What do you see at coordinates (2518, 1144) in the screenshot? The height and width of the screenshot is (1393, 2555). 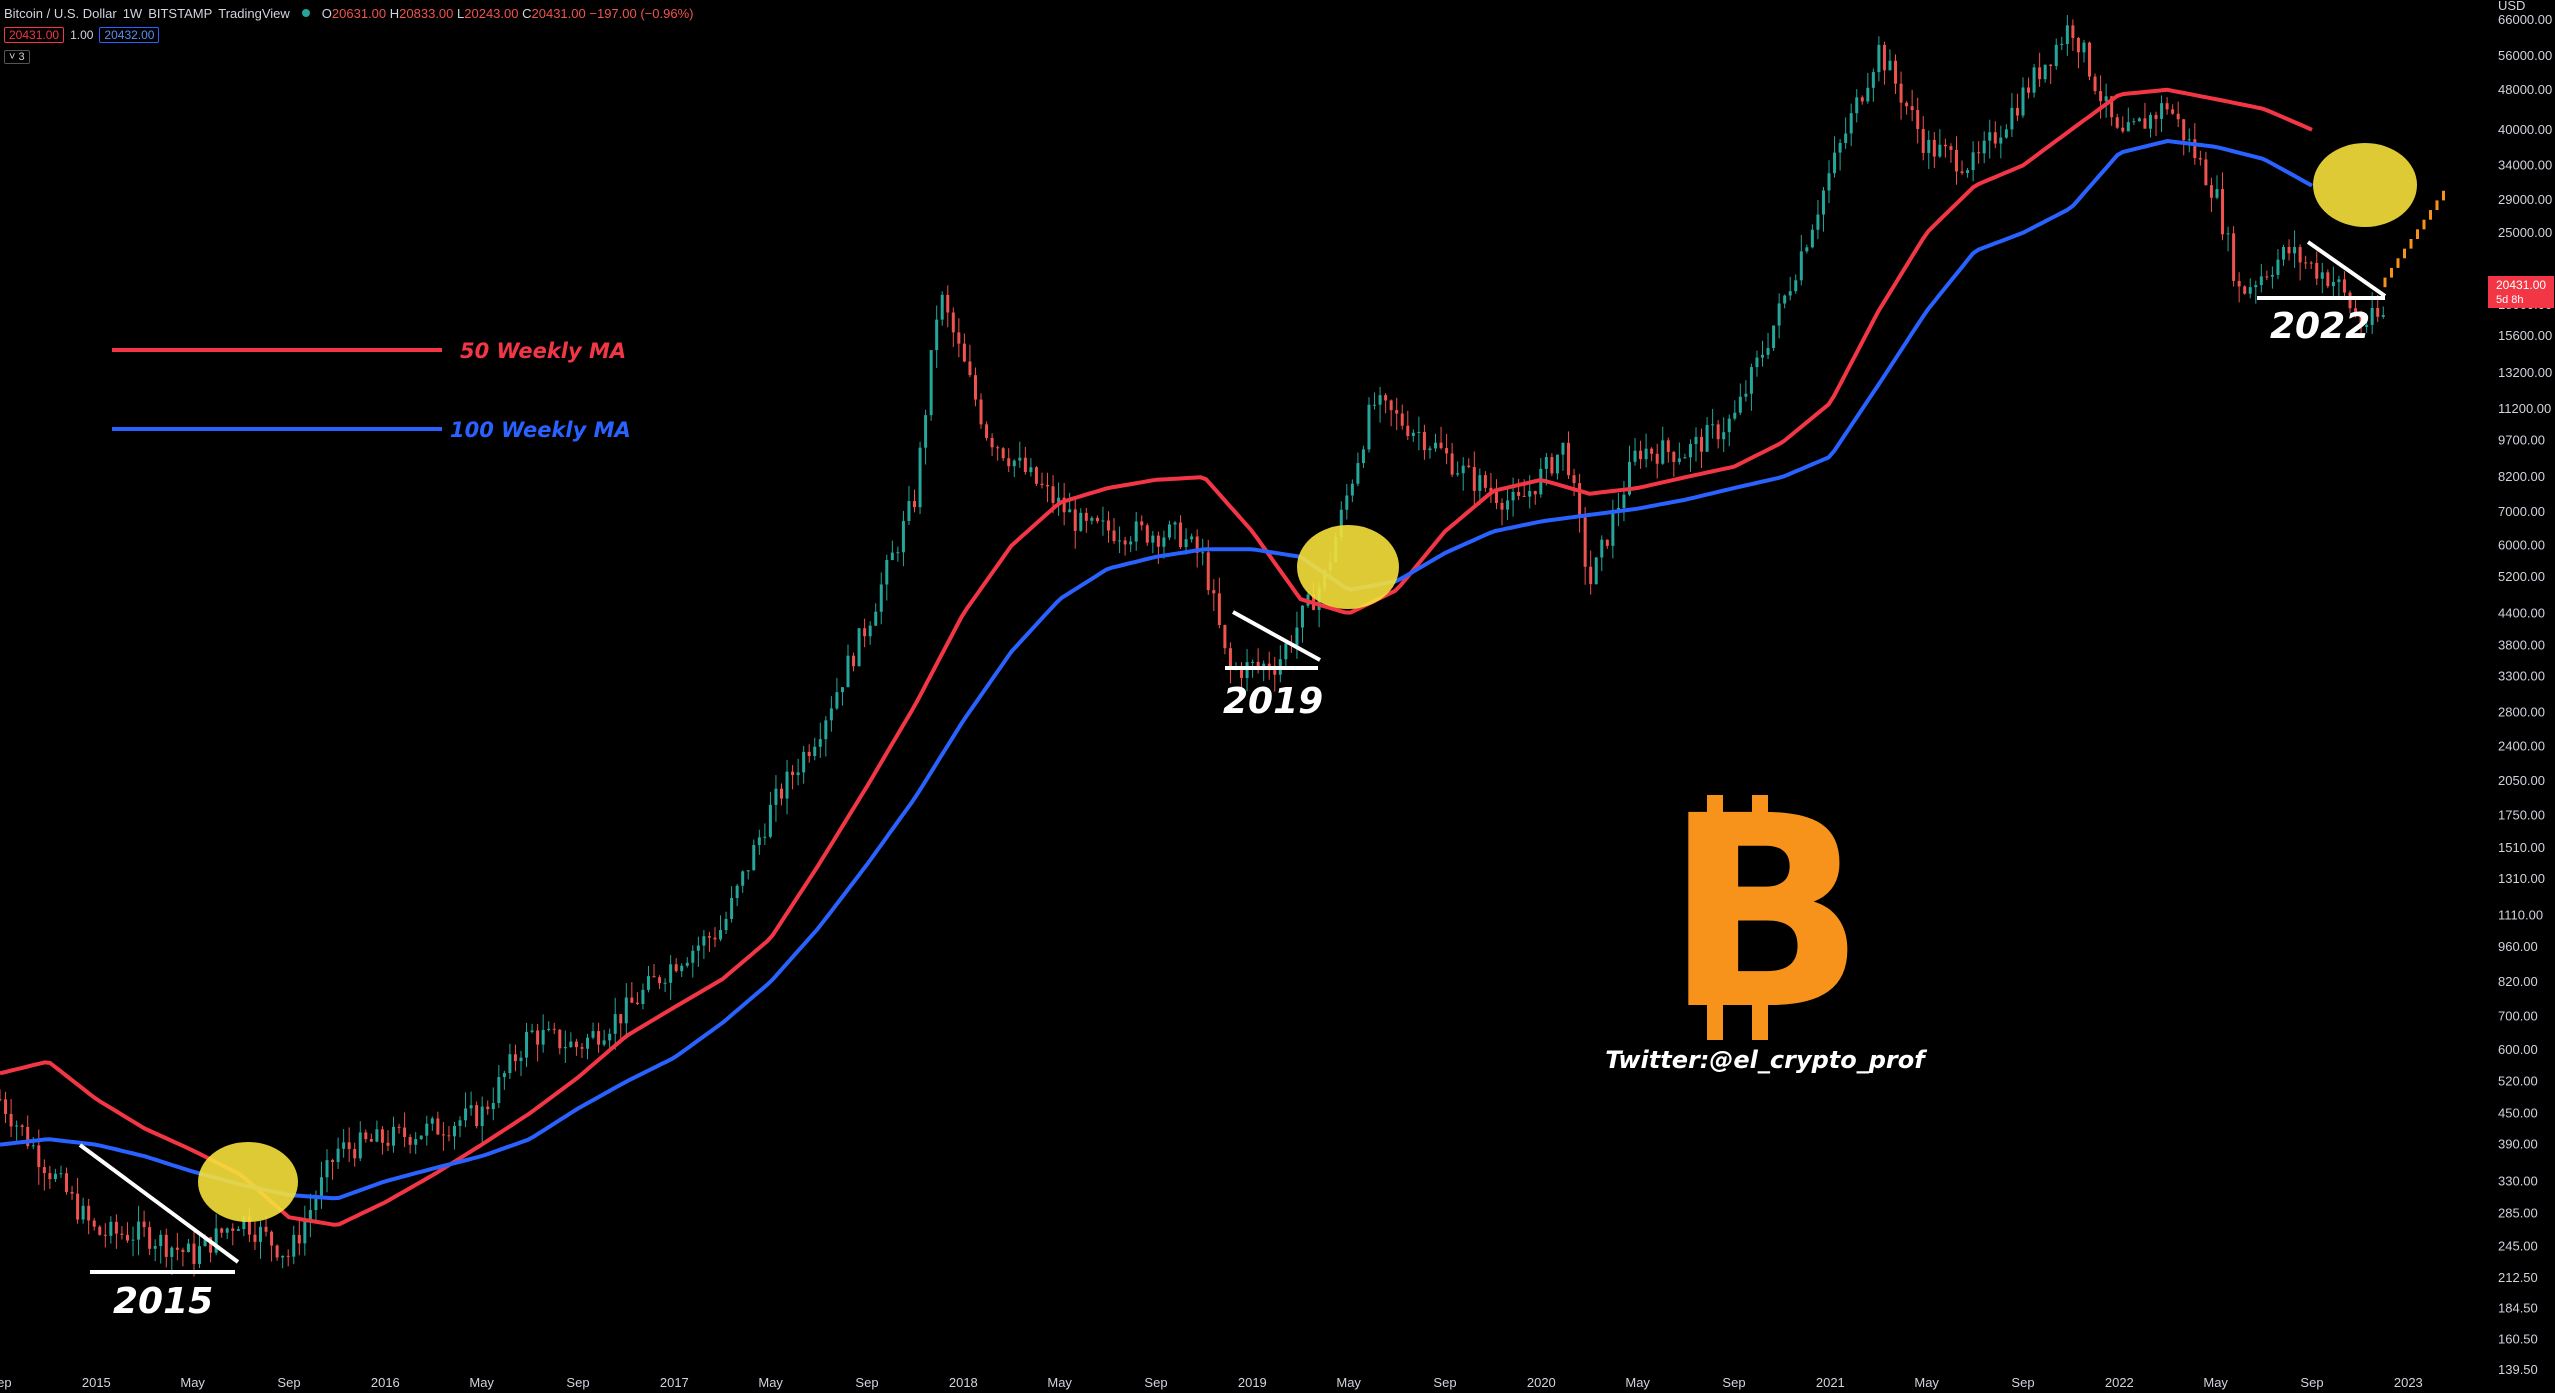 I see `price-tick: 390.00` at bounding box center [2518, 1144].